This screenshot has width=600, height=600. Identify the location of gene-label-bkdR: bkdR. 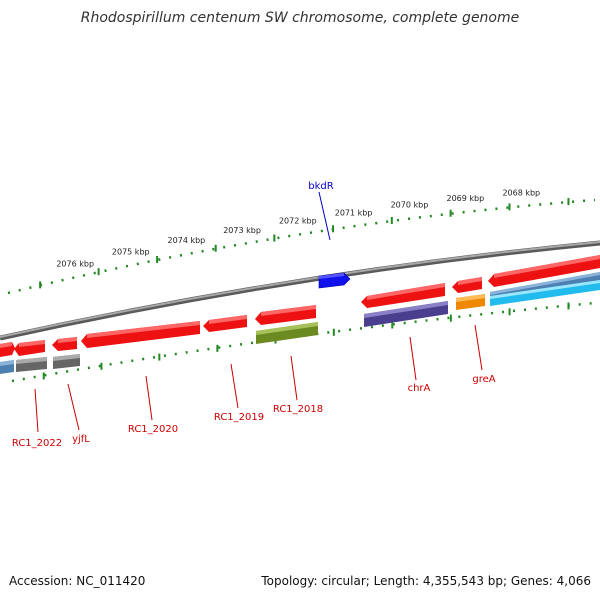
(320, 186).